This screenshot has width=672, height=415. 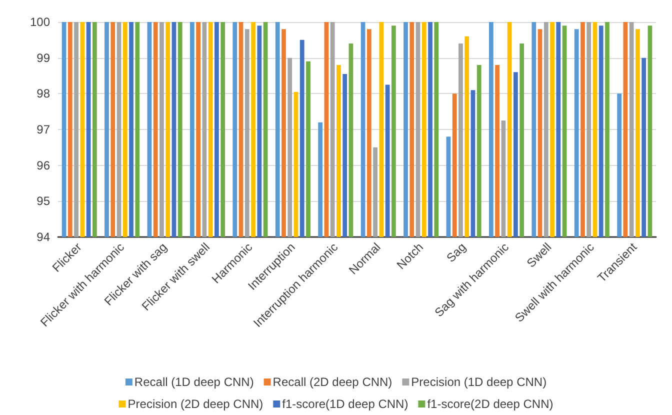 I want to click on y-tick-label: 98, so click(x=43, y=93).